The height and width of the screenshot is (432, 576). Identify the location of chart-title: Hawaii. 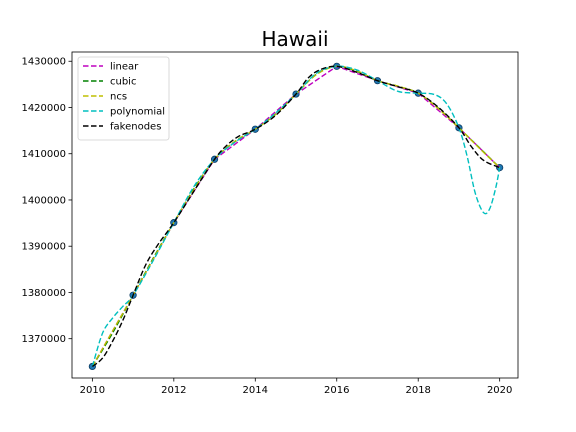
(294, 39).